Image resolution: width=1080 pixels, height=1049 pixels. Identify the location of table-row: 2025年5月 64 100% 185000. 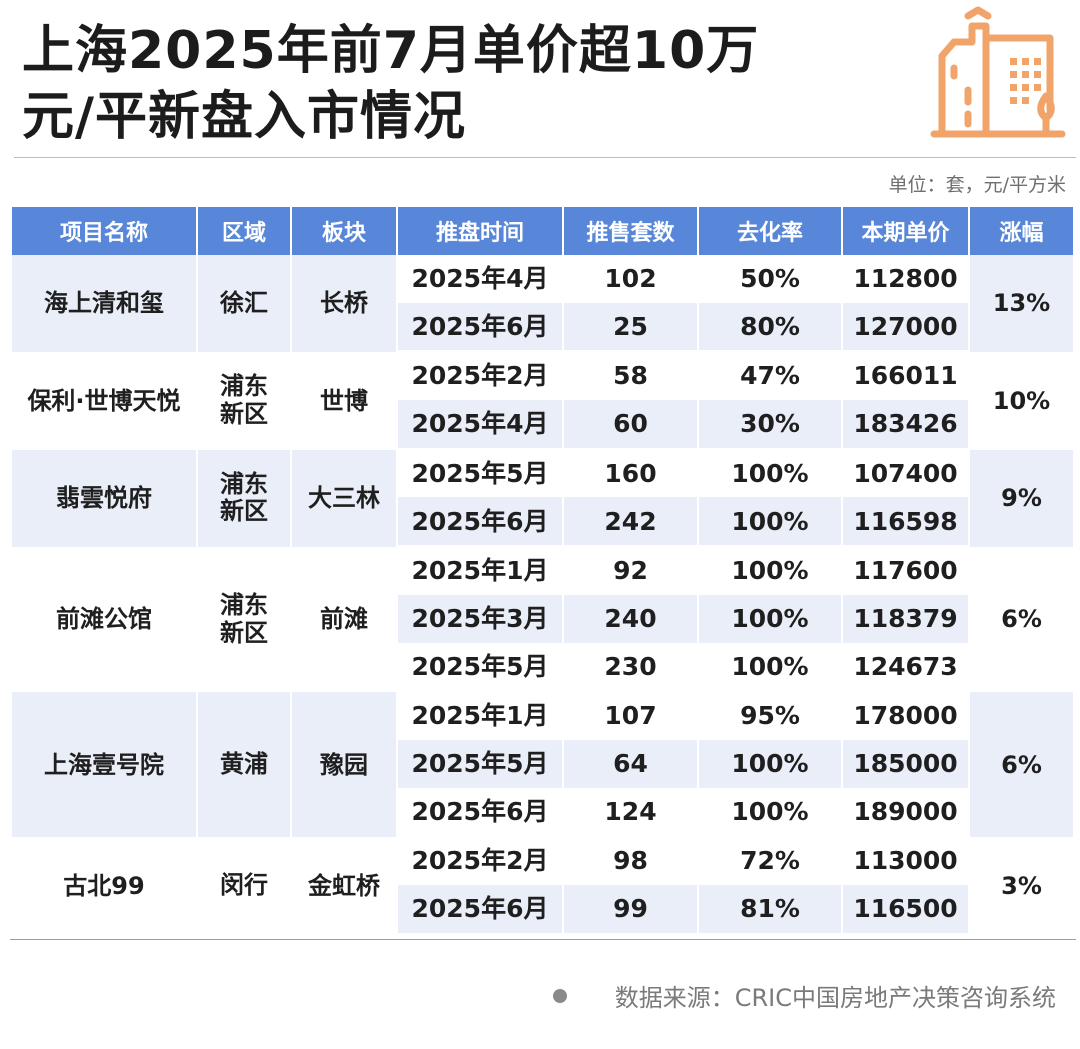
(542, 763).